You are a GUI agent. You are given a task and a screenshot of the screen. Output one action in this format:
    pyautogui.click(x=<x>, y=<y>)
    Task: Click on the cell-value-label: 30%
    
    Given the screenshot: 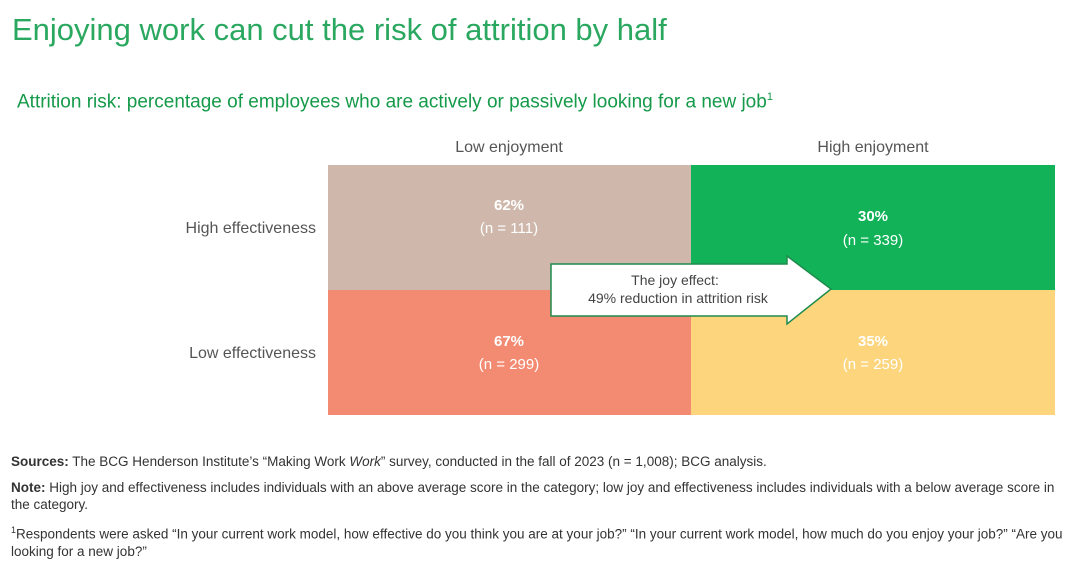 What is the action you would take?
    pyautogui.click(x=873, y=216)
    